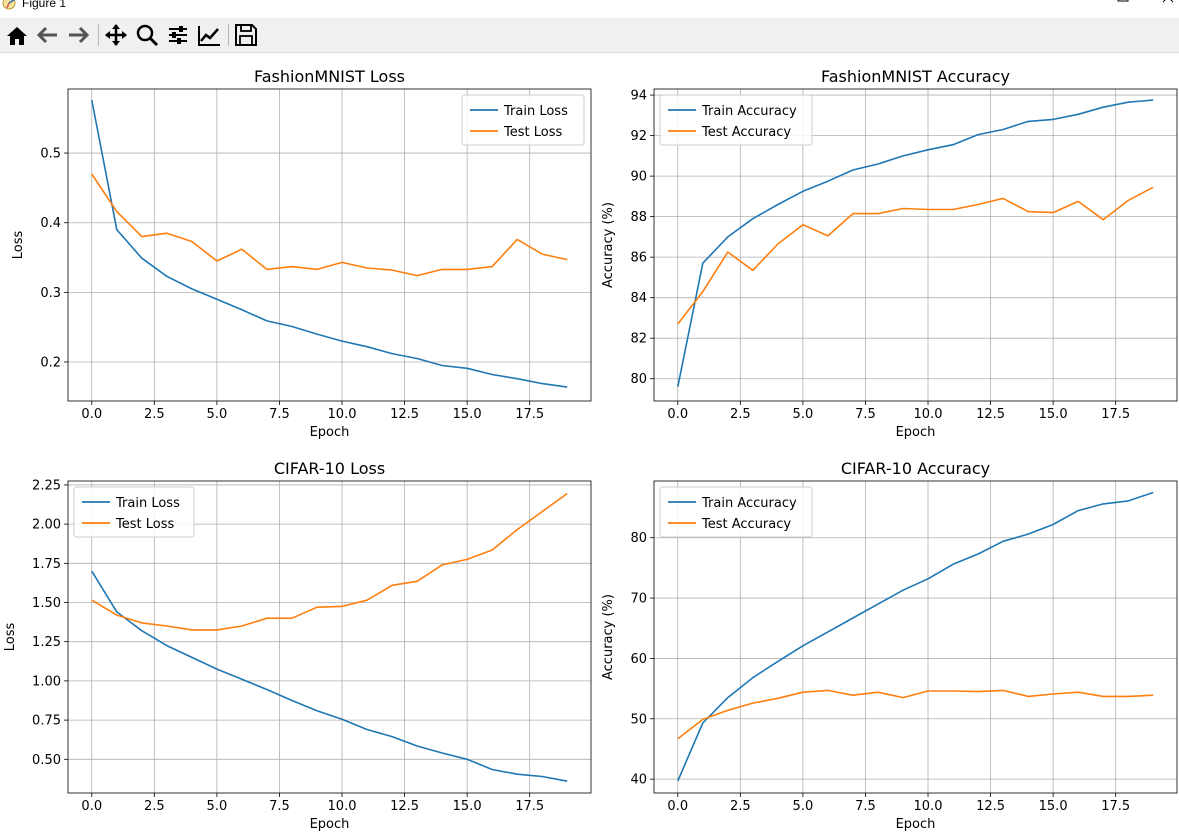 This screenshot has width=1179, height=837. What do you see at coordinates (1166, 4) in the screenshot?
I see `close-icon` at bounding box center [1166, 4].